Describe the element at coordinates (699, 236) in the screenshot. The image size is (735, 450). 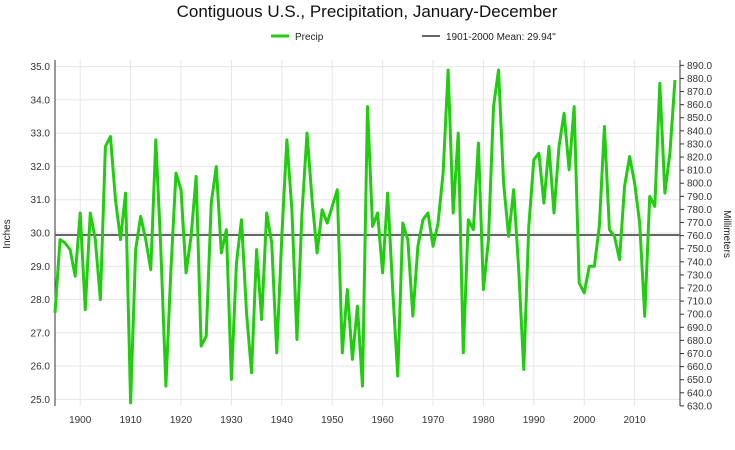
I see `y-tick-right: 760.0` at that location.